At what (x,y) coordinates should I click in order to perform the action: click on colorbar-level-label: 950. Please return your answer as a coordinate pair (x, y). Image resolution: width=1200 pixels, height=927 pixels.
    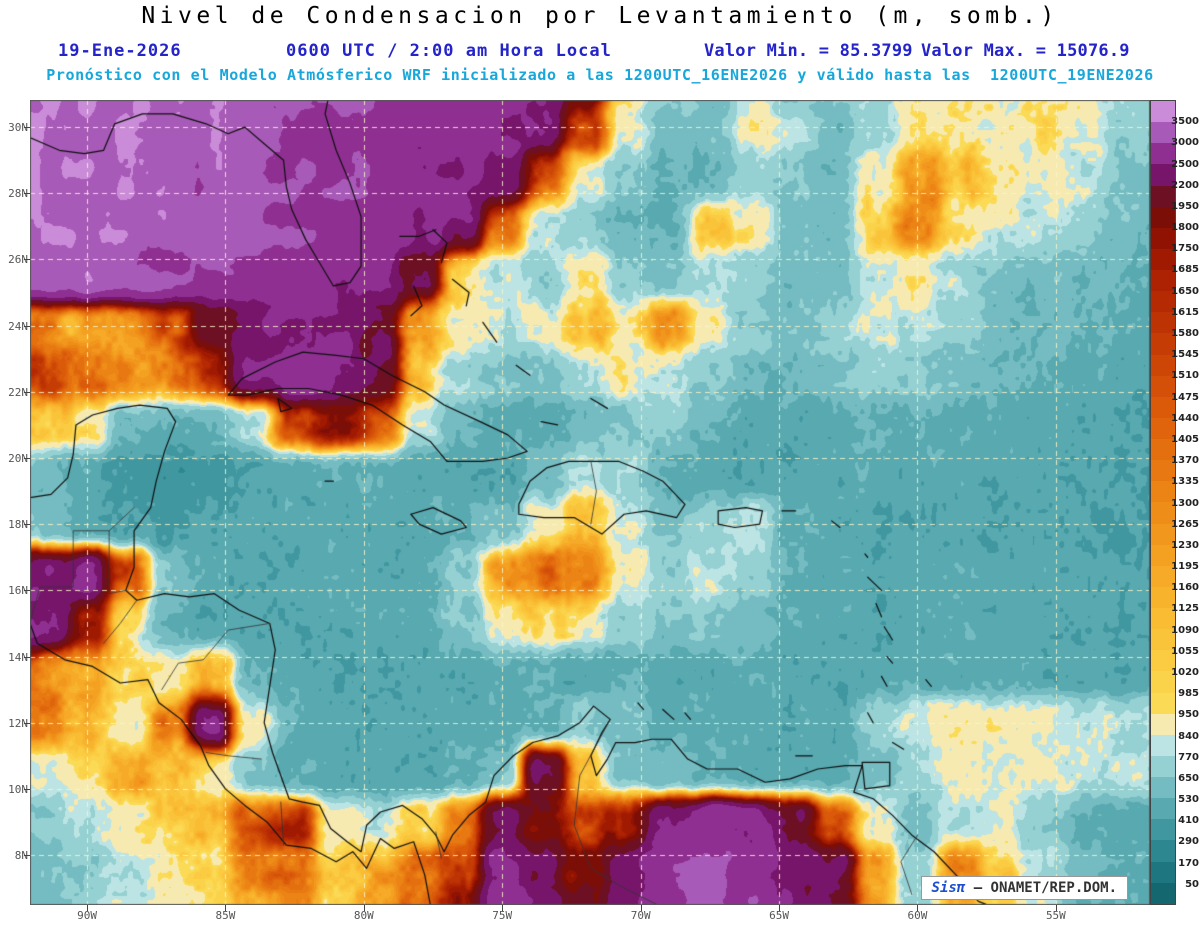
    Looking at the image, I should click on (1188, 715).